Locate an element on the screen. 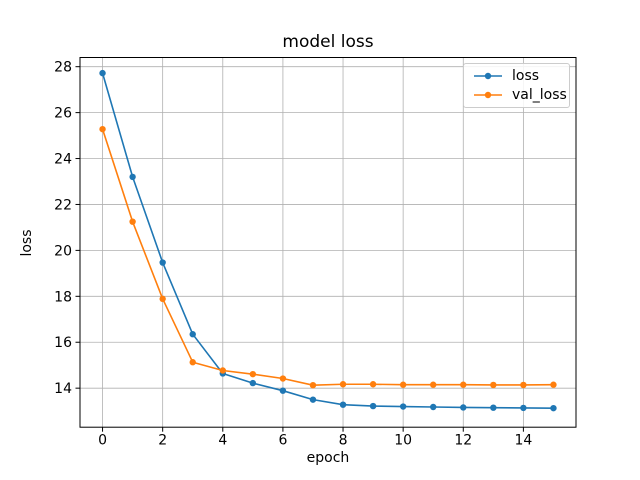 The height and width of the screenshot is (480, 640). y-tick-label: 18 is located at coordinates (63, 297).